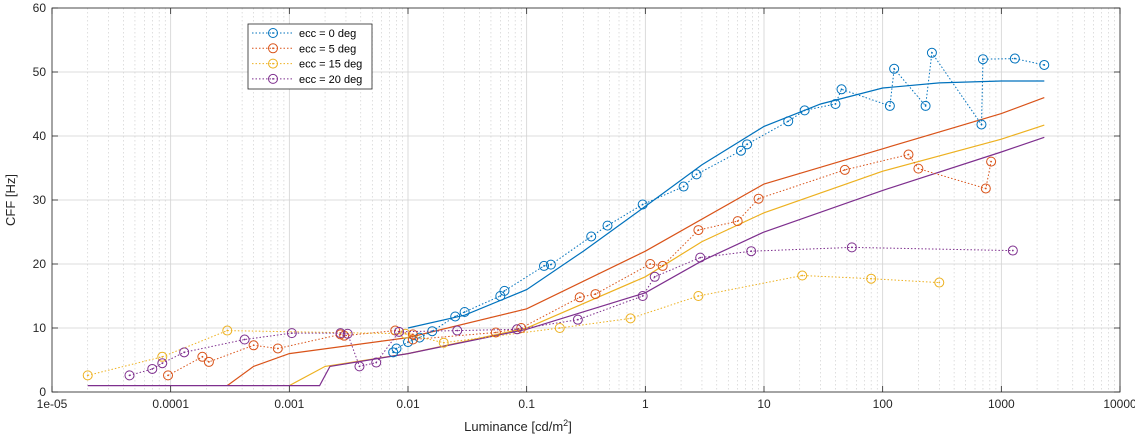  I want to click on x-tick-label: 0.001, so click(289, 404).